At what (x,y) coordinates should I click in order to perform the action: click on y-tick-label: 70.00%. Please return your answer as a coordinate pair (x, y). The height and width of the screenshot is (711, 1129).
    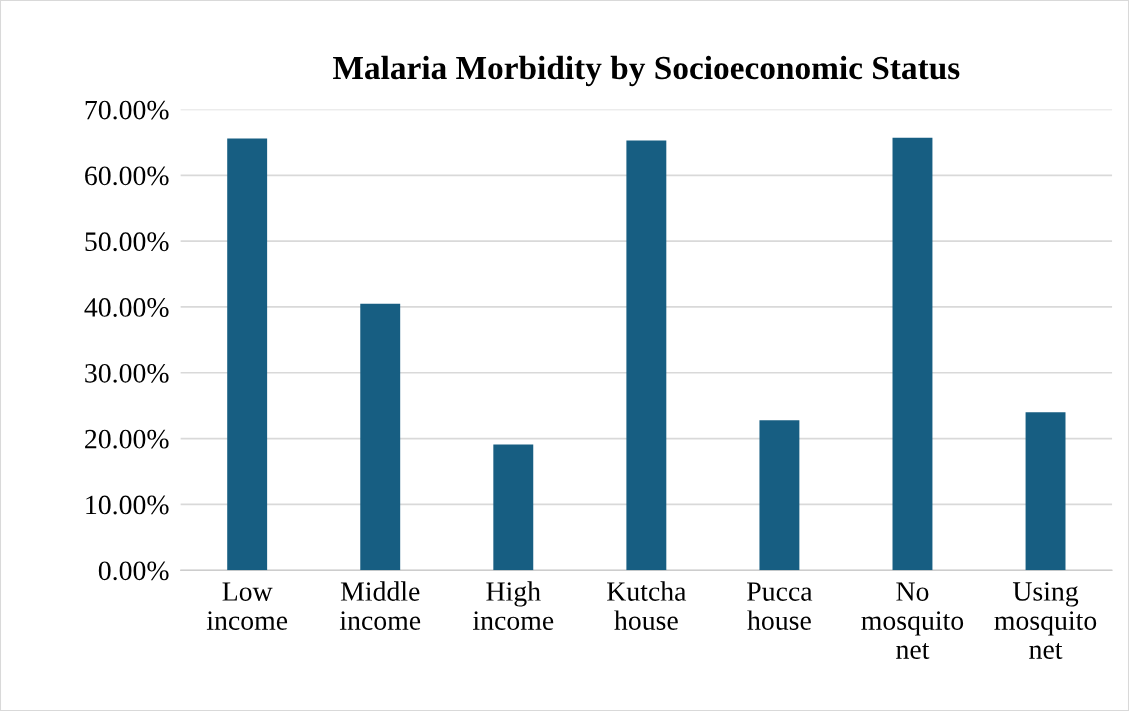
    Looking at the image, I should click on (127, 110).